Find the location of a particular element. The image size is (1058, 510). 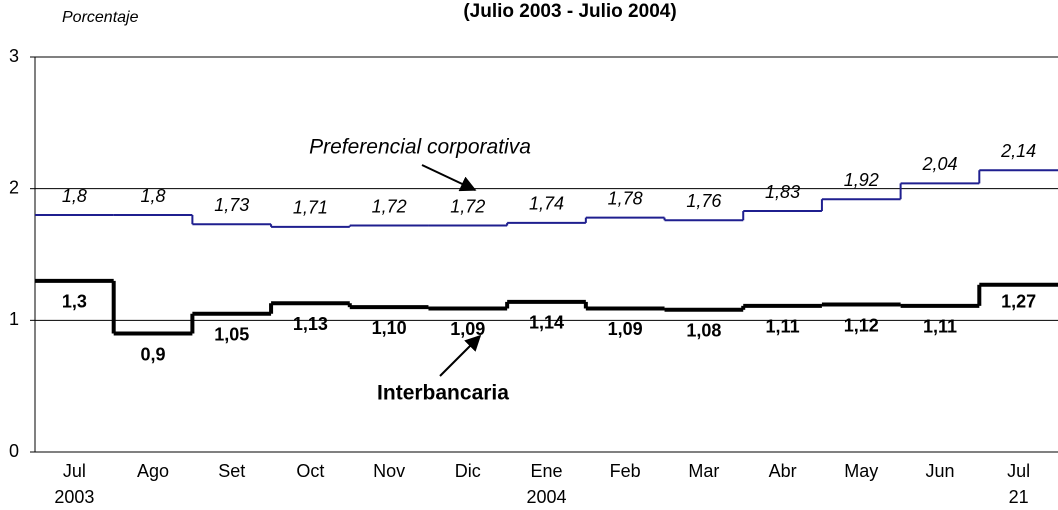

data-label: 1,13 is located at coordinates (310, 324).